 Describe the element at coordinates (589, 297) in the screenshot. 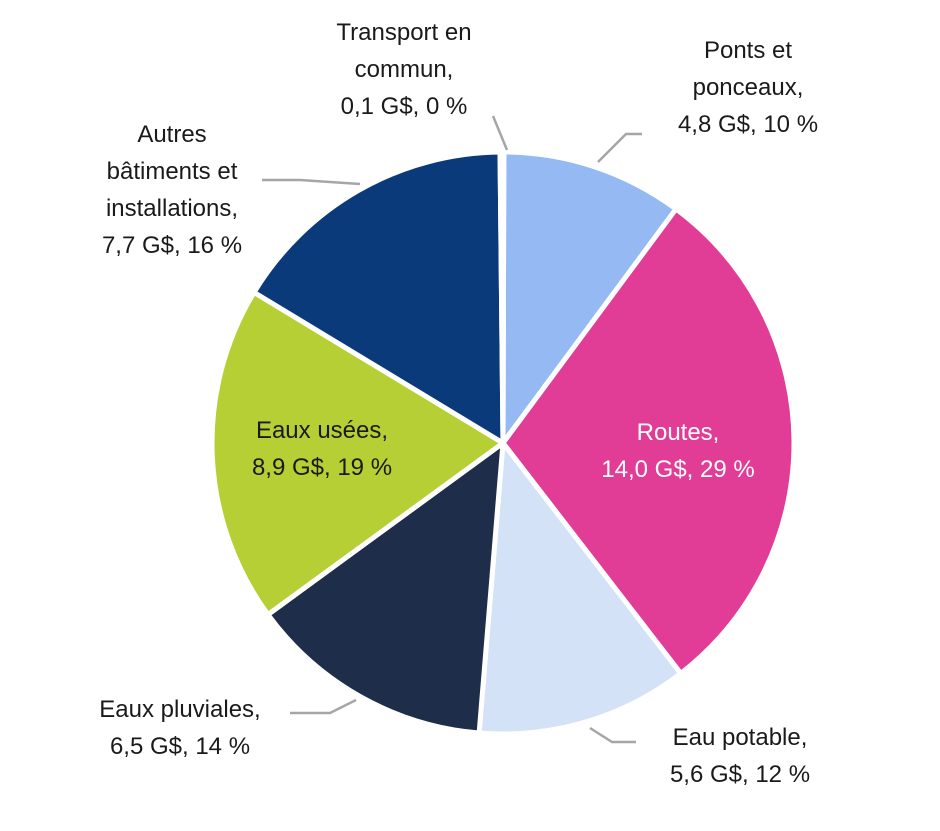

I see `pie-slice-ponts-et-ponceaux` at that location.